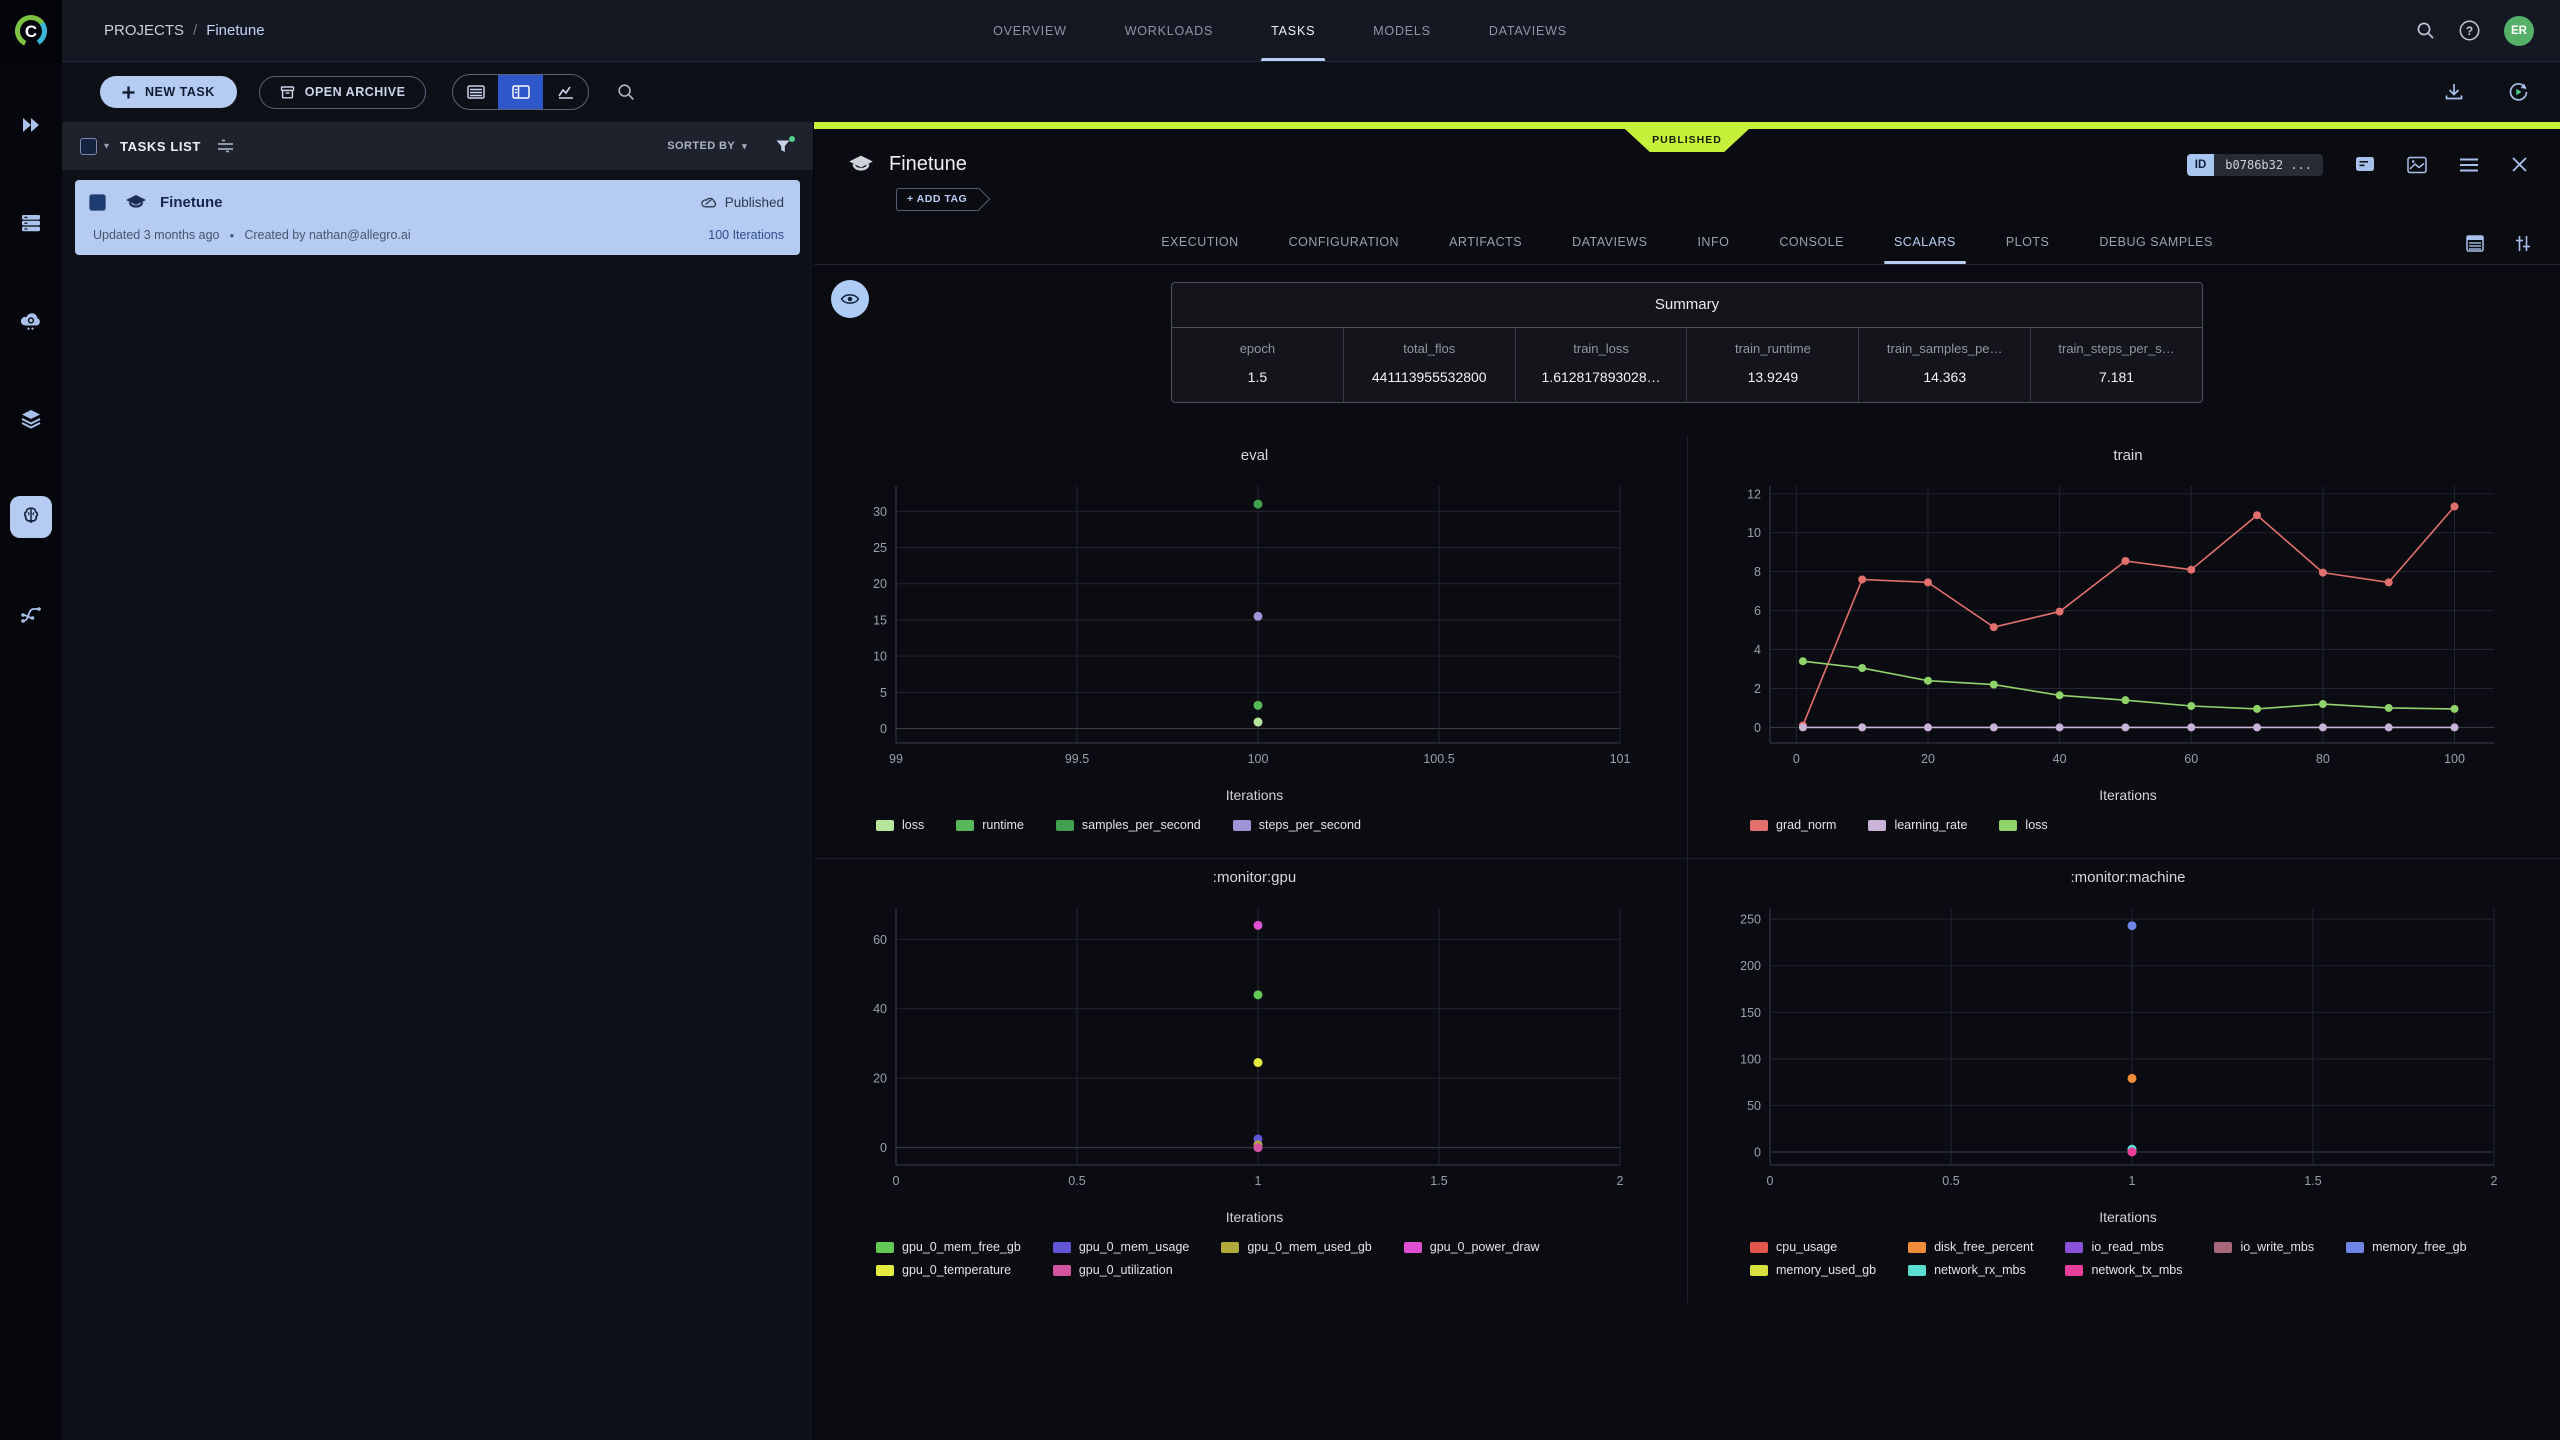  Describe the element at coordinates (2114, 623) in the screenshot. I see `plot-train: 0 2 4 6 8 10 12 0 20 40 60 80 100` at that location.